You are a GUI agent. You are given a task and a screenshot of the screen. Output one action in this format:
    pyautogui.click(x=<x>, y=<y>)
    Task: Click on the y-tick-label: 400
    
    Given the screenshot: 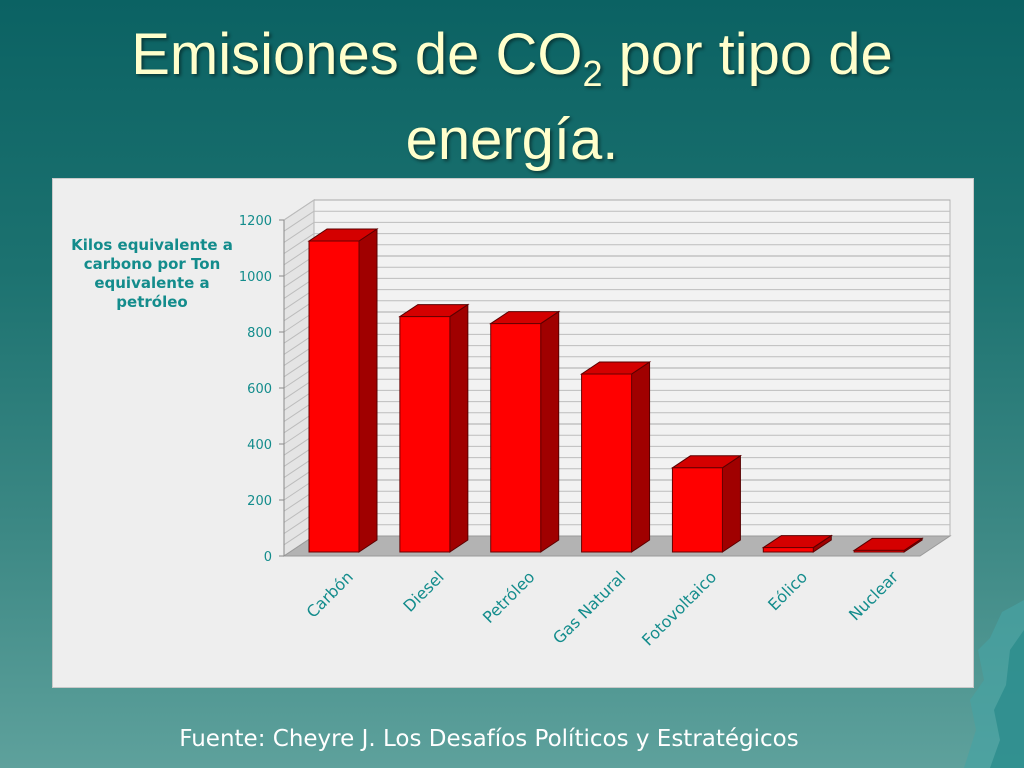 What is the action you would take?
    pyautogui.click(x=259, y=445)
    